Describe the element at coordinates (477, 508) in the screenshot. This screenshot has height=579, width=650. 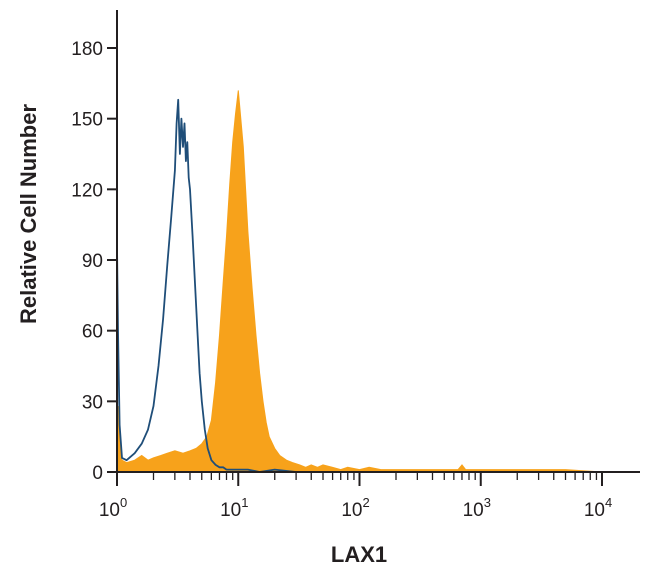
I see `x-tick-label: 10³` at that location.